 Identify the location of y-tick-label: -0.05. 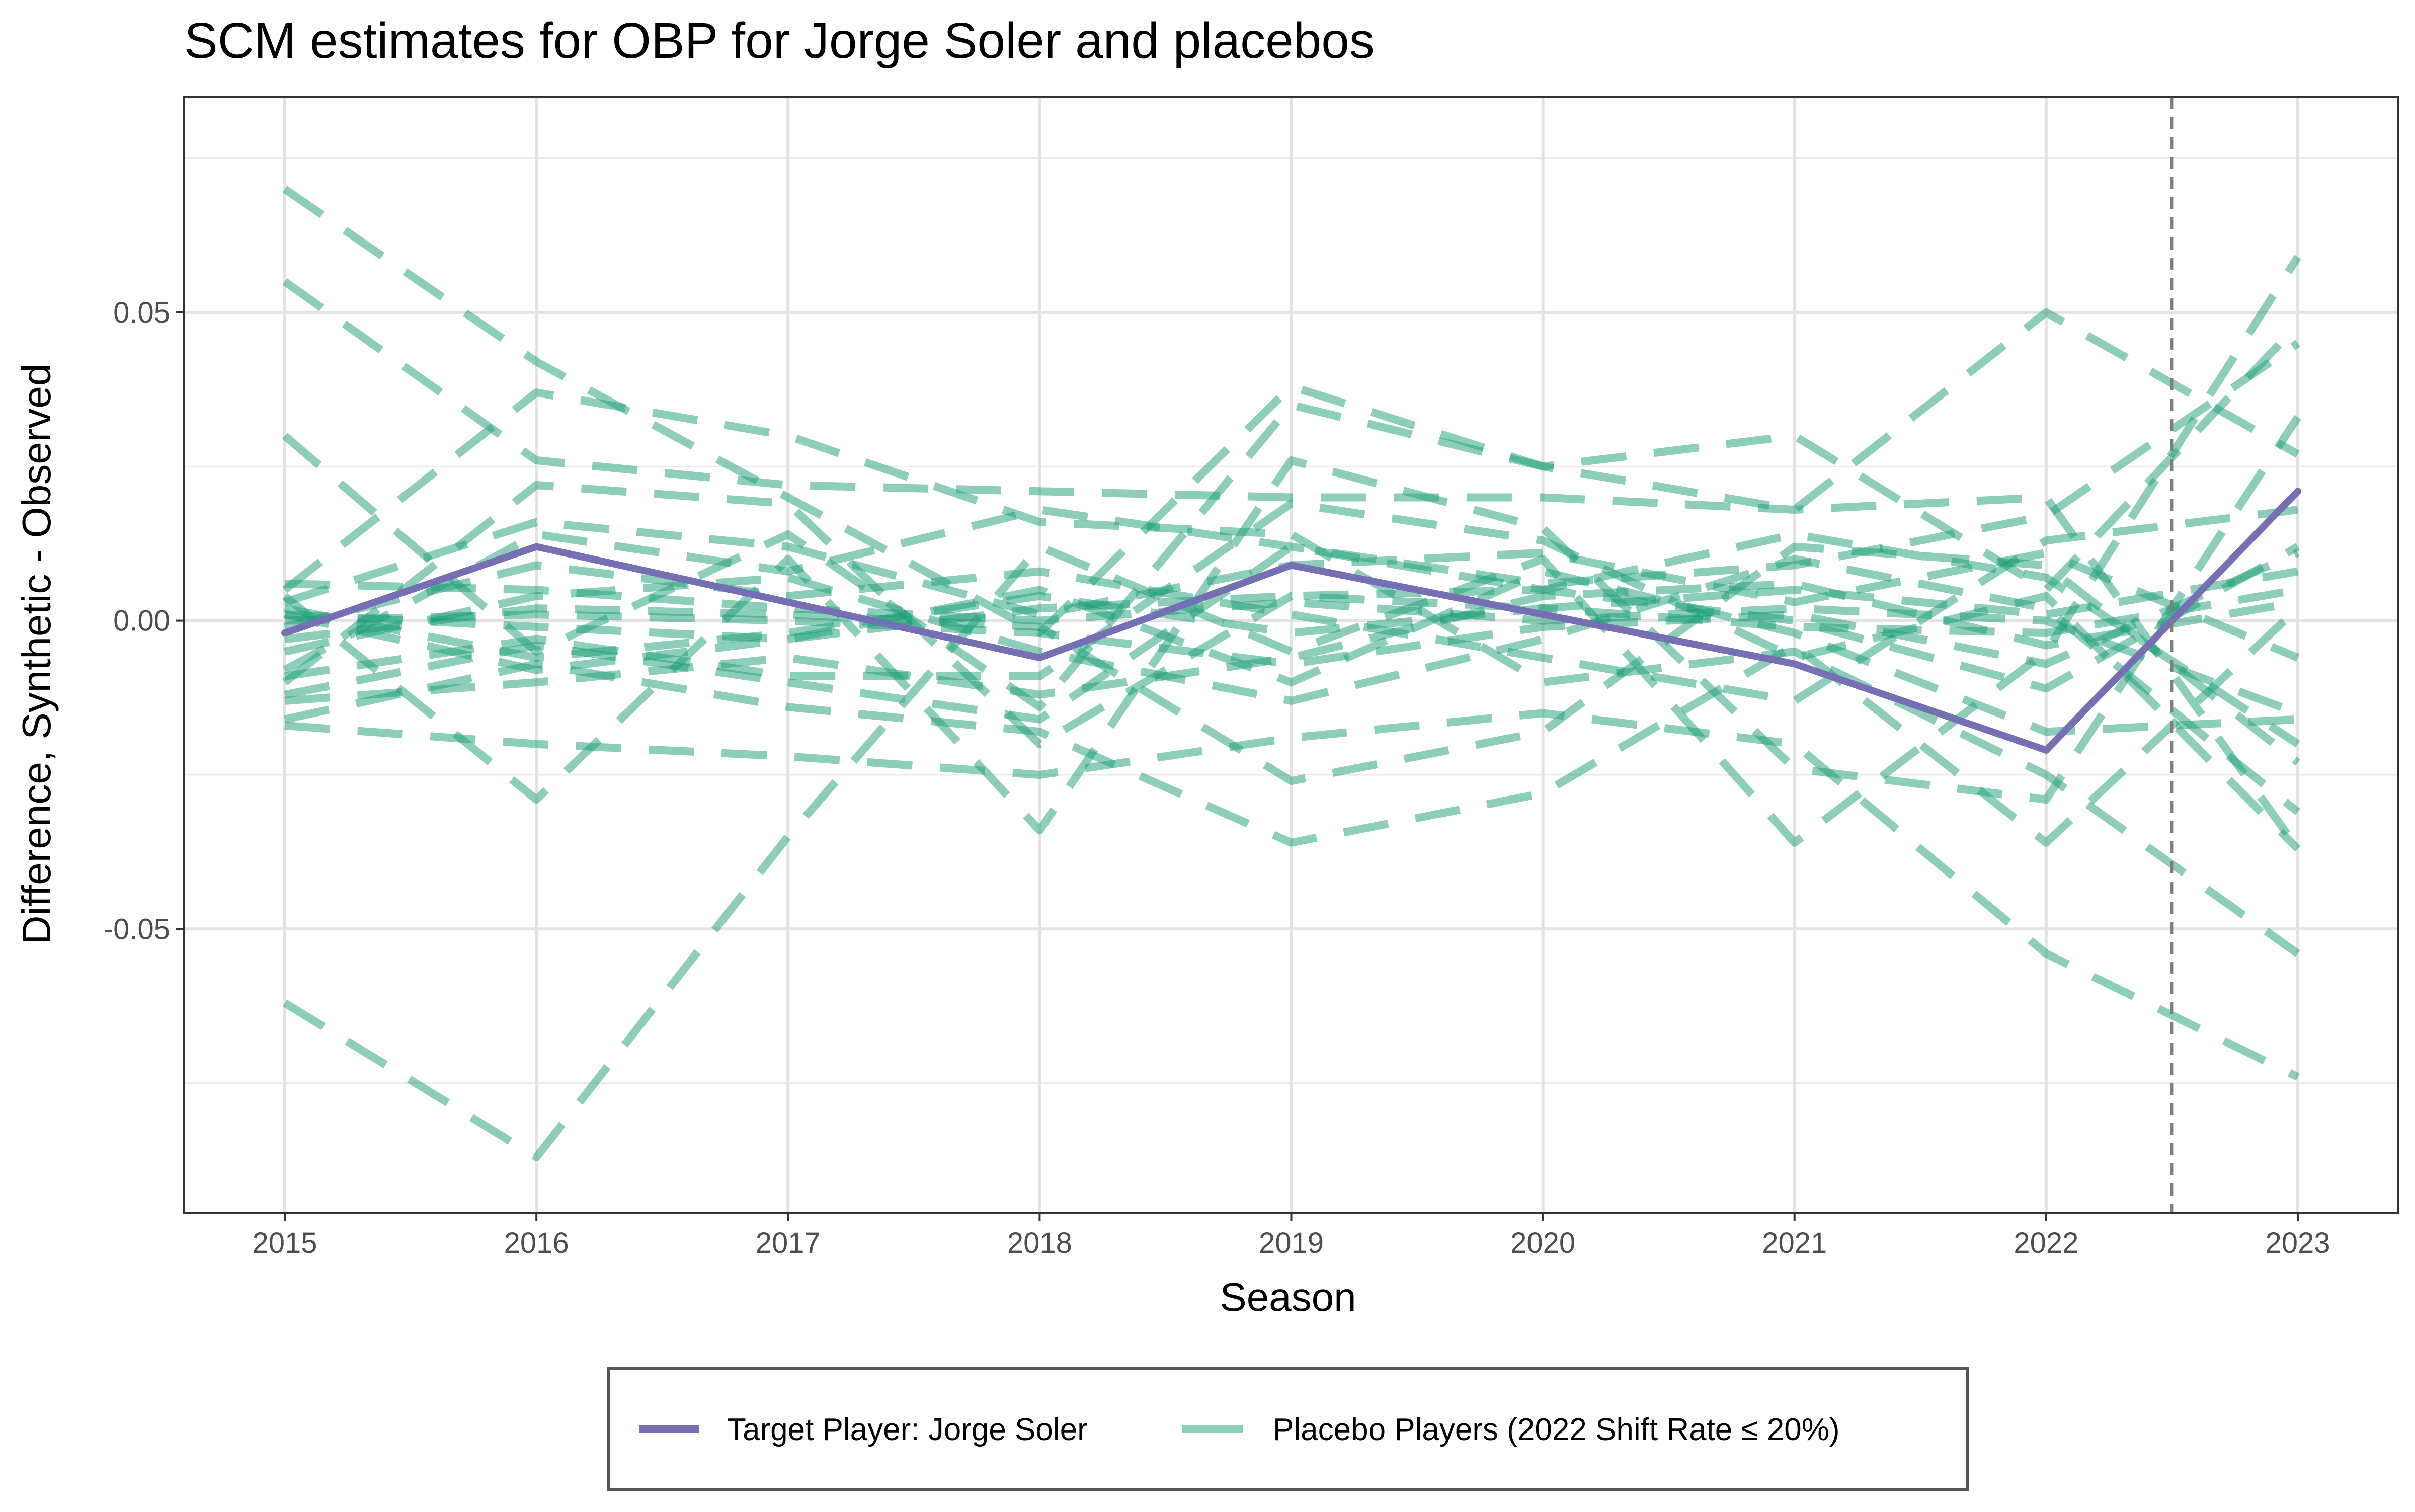
(137, 929).